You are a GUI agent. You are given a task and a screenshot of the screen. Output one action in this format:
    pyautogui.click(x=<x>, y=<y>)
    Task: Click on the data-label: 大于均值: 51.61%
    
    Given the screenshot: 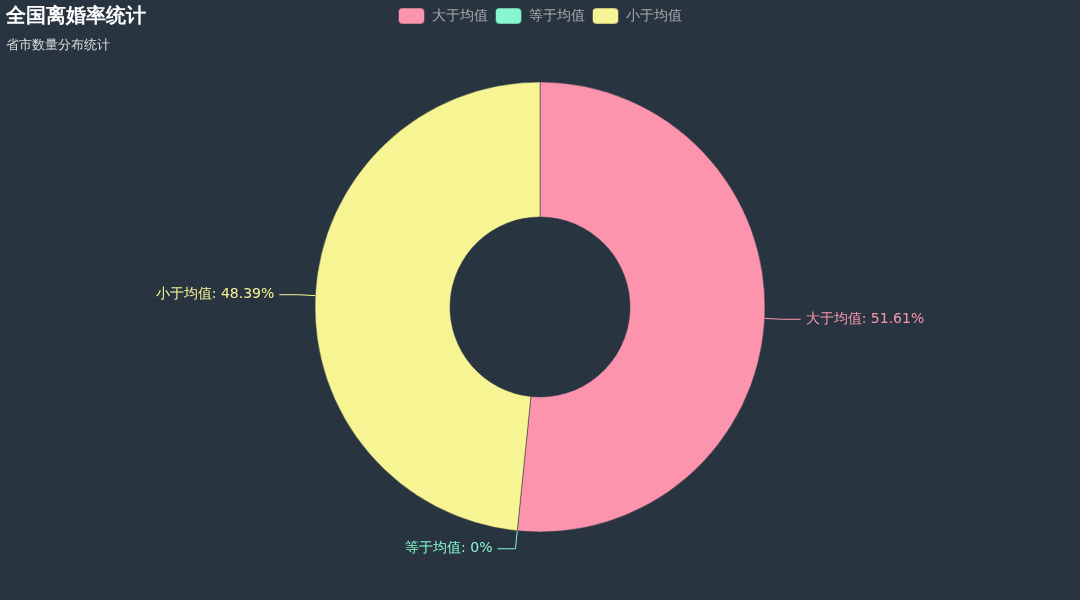 What is the action you would take?
    pyautogui.click(x=865, y=317)
    